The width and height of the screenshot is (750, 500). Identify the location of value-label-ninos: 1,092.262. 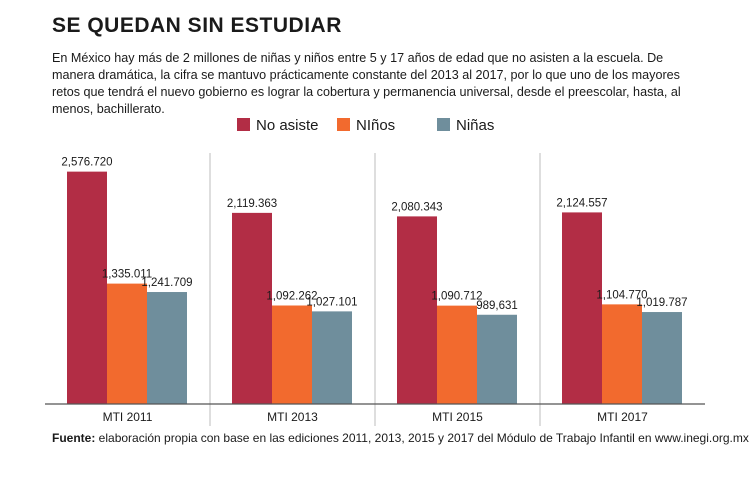
(291, 296).